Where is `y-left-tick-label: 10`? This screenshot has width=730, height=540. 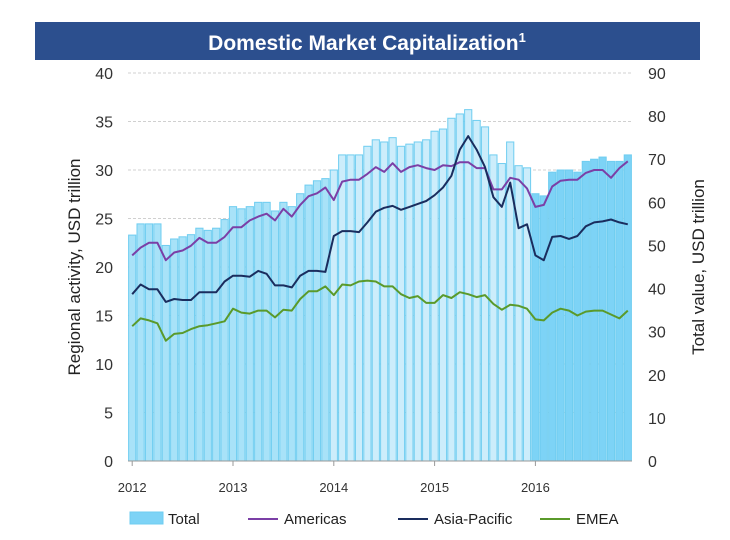 y-left-tick-label: 10 is located at coordinates (104, 365).